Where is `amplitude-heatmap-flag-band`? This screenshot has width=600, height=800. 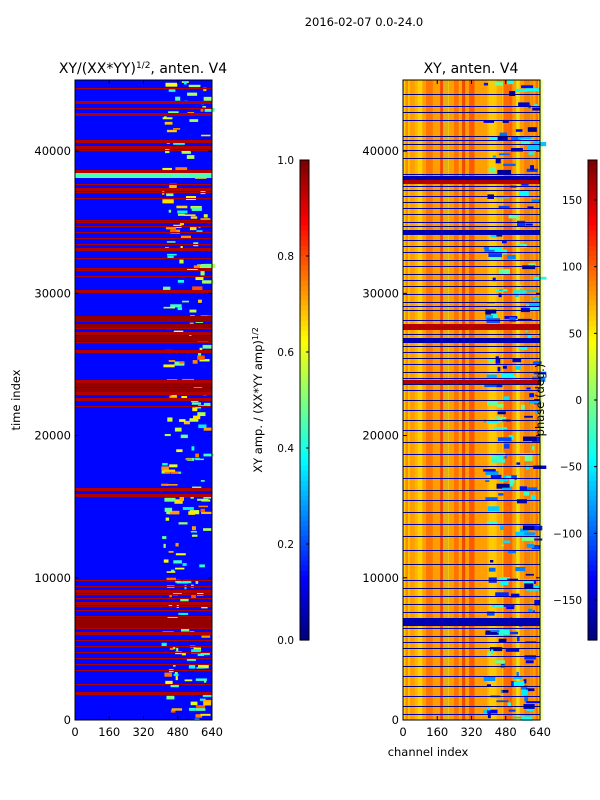 amplitude-heatmap-flag-band is located at coordinates (143, 385).